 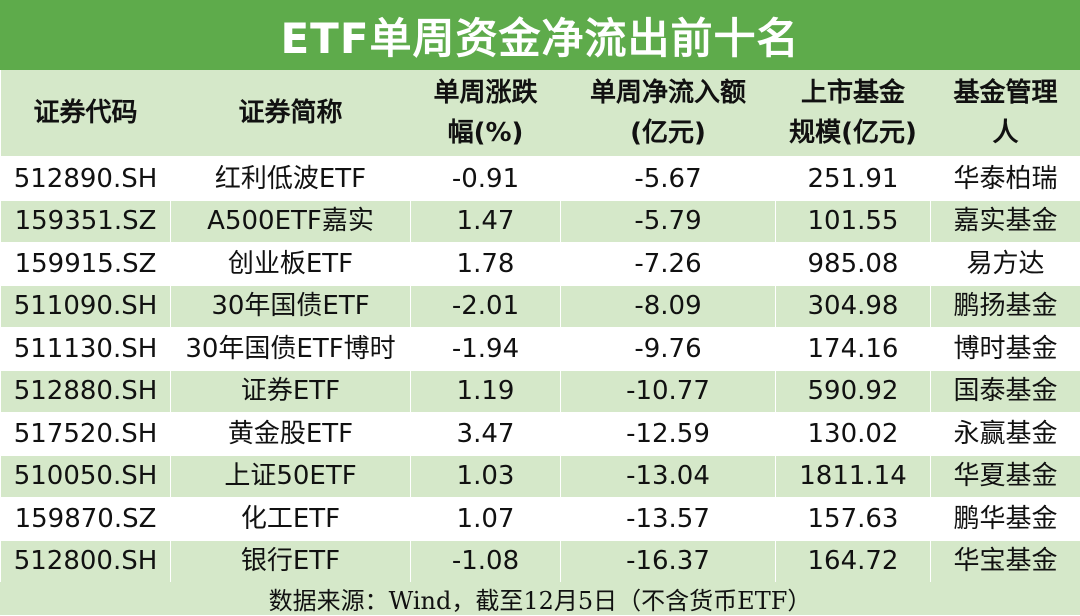 I want to click on header-weekly-change: 单周涨跌幅(%), so click(x=486, y=113).